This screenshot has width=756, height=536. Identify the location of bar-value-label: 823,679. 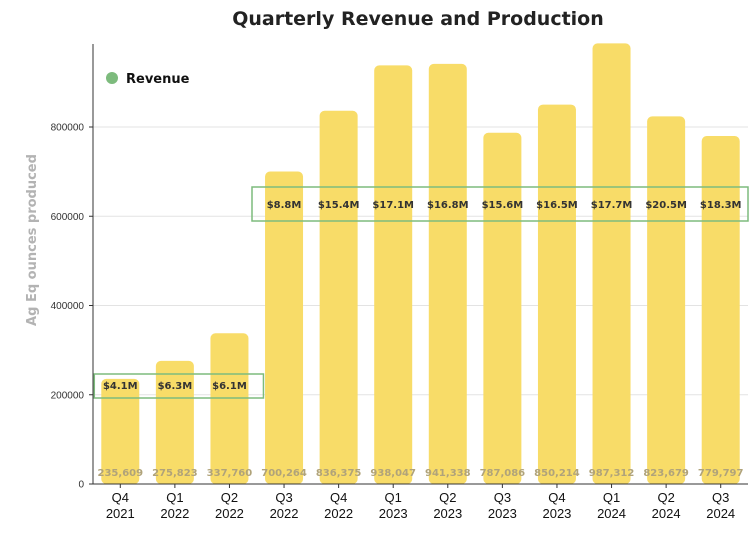
(666, 473).